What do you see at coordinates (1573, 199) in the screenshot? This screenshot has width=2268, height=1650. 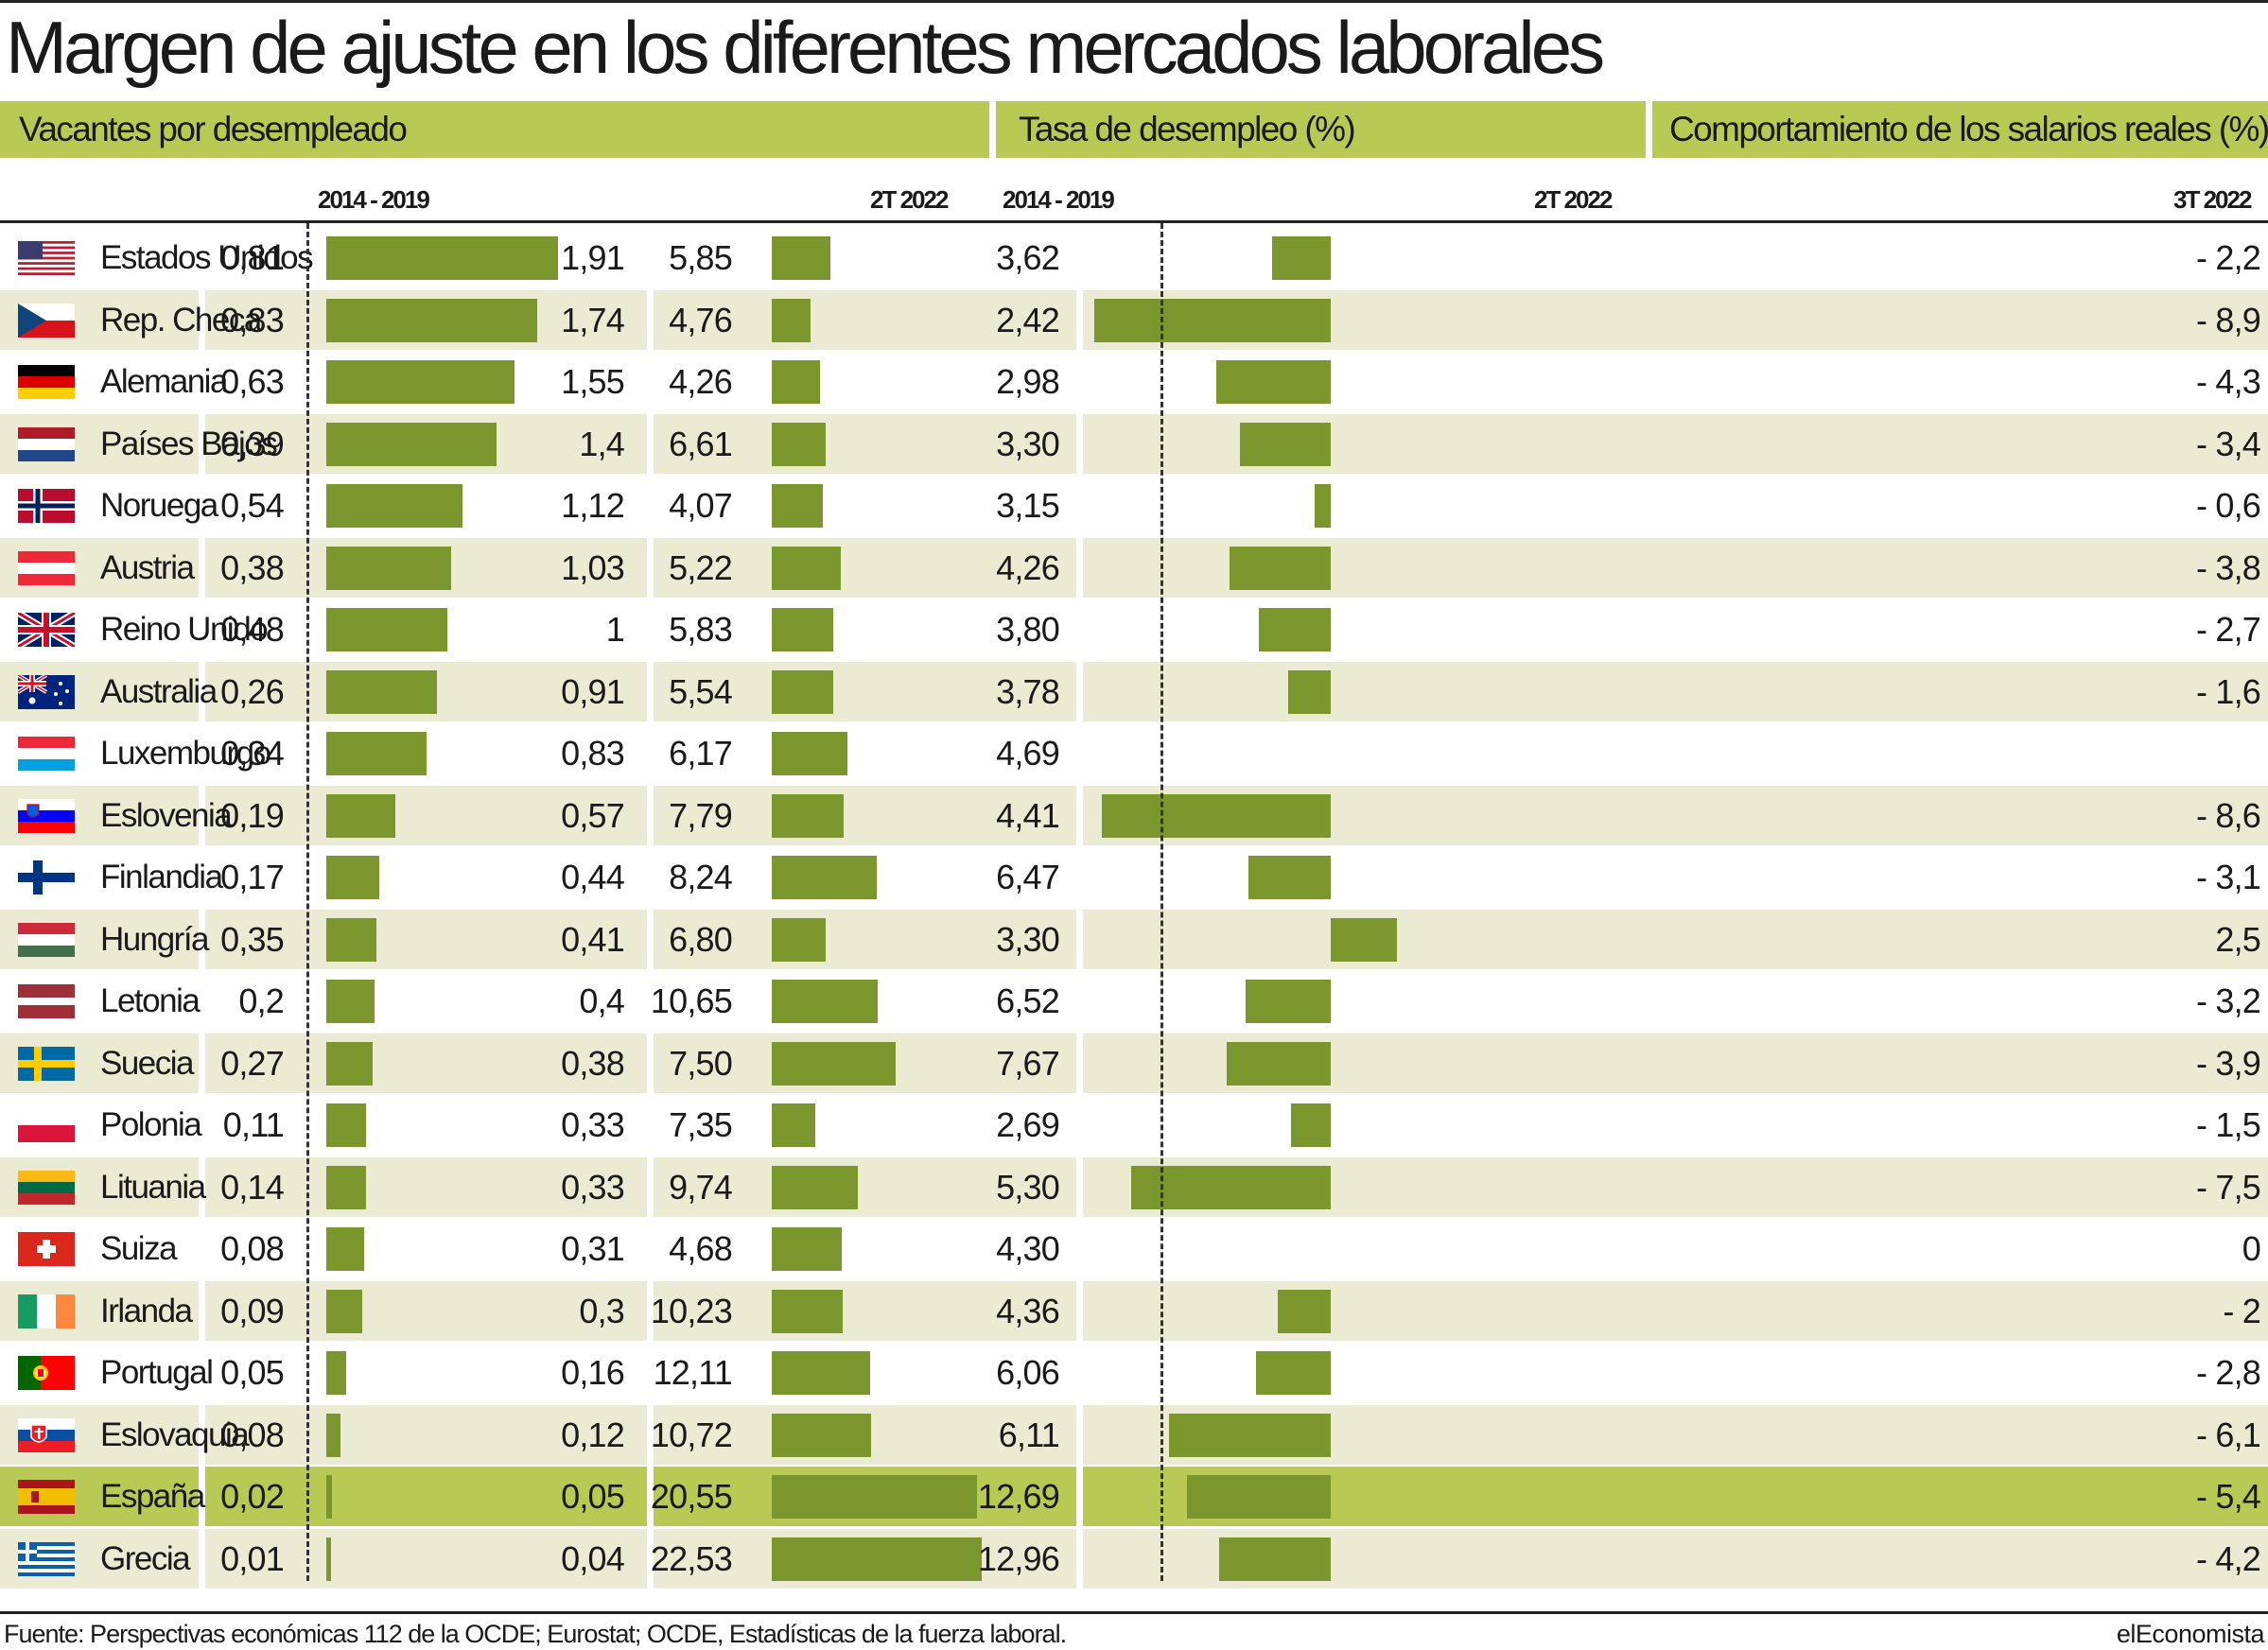 I see `col-header-tasa-2t2022: 2T 2022` at bounding box center [1573, 199].